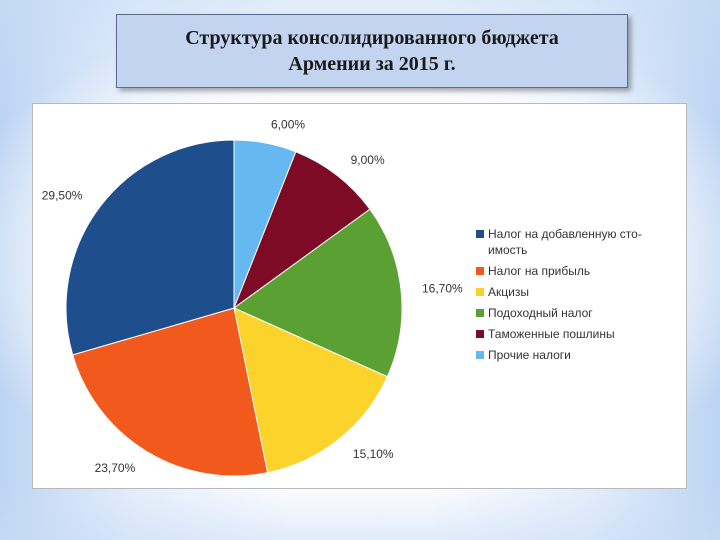 This screenshot has width=720, height=540. Describe the element at coordinates (442, 289) in the screenshot. I see `pie-value-label: 16,70%` at that location.